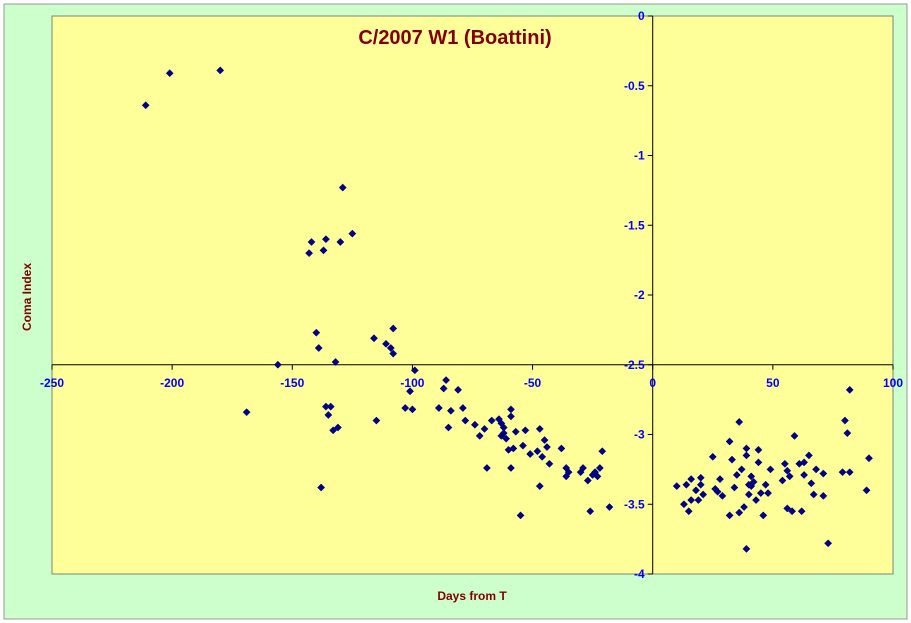  Describe the element at coordinates (634, 365) in the screenshot. I see `y-tick-label: -2.5` at that location.